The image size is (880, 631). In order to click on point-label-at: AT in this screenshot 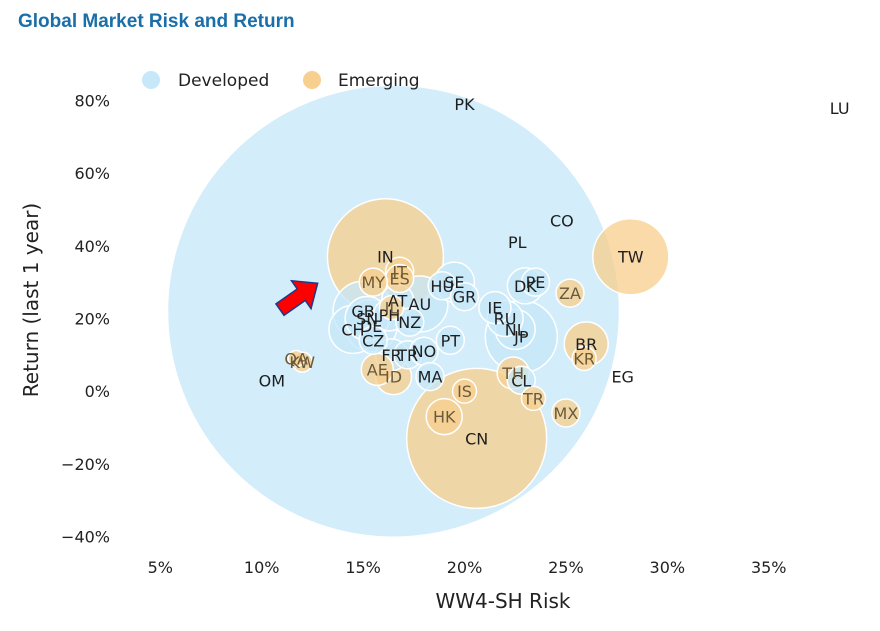, I will do `click(398, 300)`.